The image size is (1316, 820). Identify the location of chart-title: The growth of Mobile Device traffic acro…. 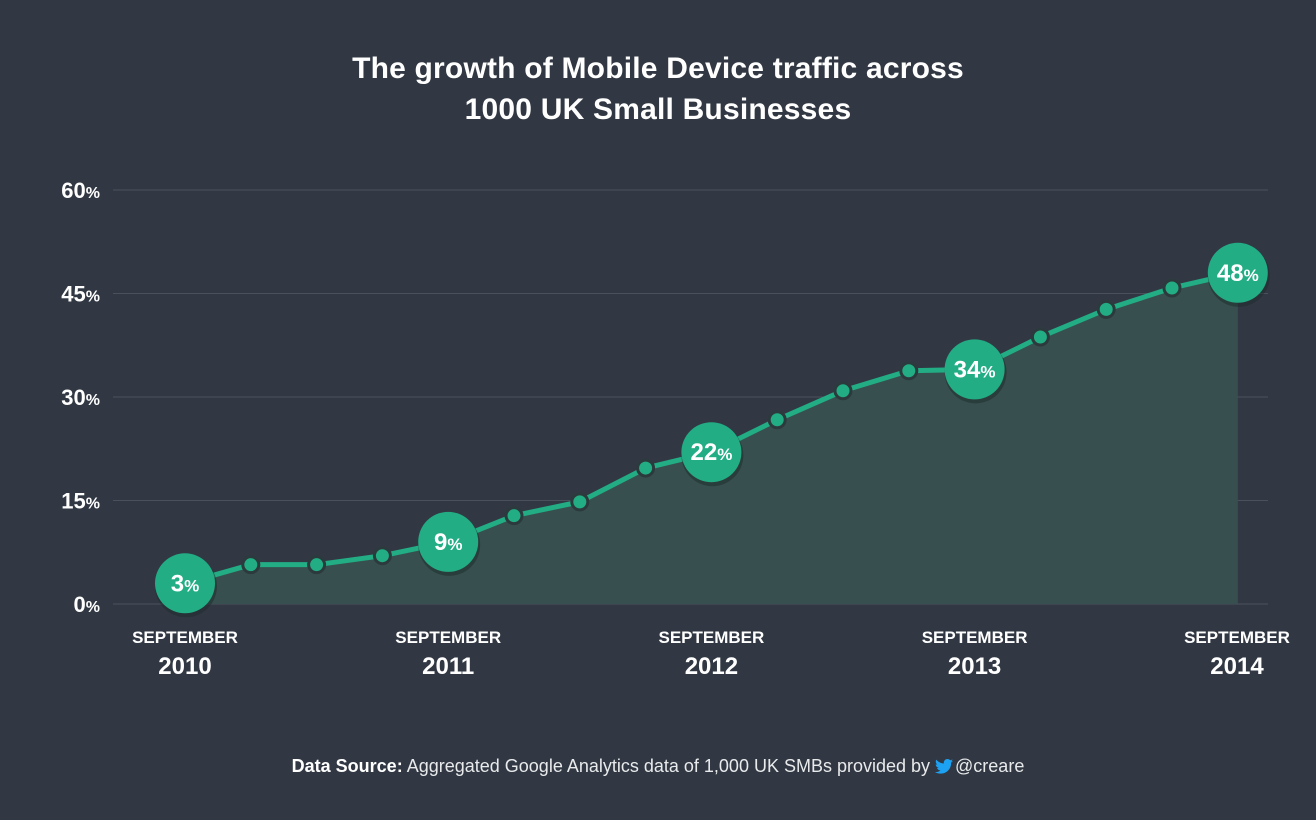
(658, 89).